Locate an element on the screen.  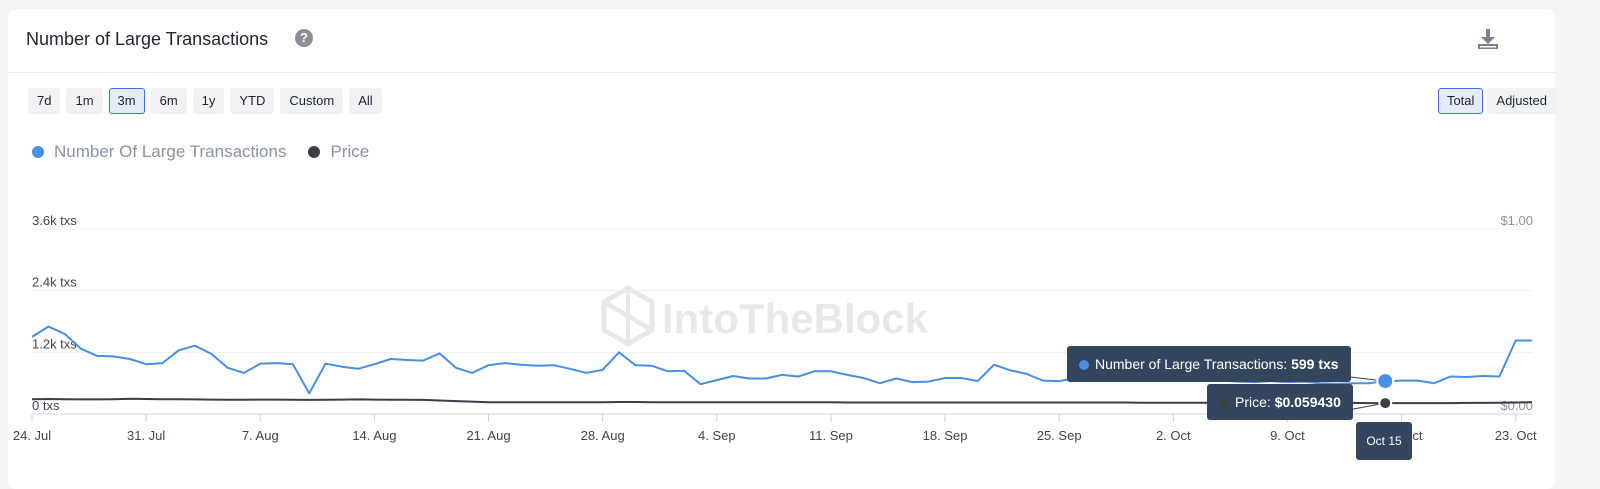
help-icon: ? is located at coordinates (304, 38).